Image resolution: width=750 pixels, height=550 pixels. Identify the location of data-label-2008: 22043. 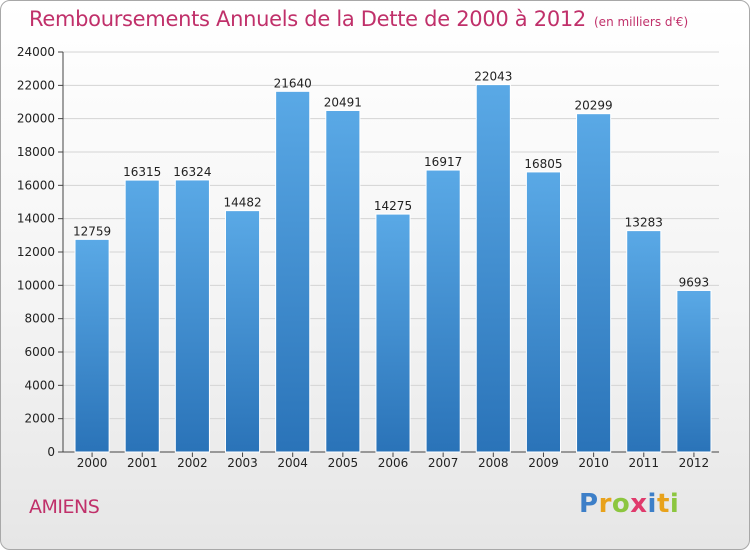
(493, 77).